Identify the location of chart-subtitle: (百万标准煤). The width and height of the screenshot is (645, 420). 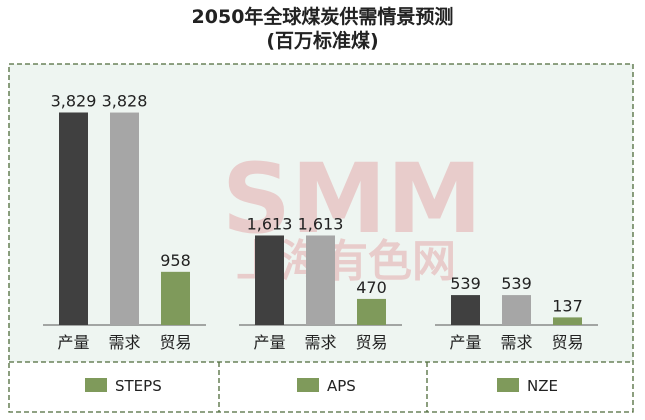
(322, 41).